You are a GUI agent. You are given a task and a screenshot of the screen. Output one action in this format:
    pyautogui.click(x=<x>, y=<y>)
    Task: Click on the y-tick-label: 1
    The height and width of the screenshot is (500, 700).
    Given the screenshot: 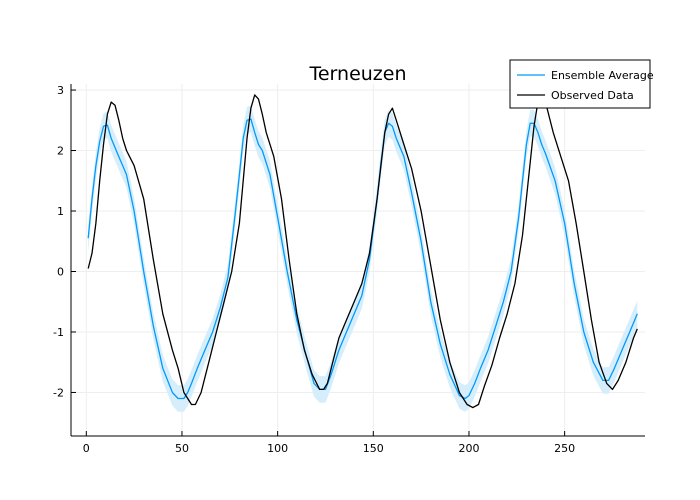 What is the action you would take?
    pyautogui.click(x=60, y=211)
    